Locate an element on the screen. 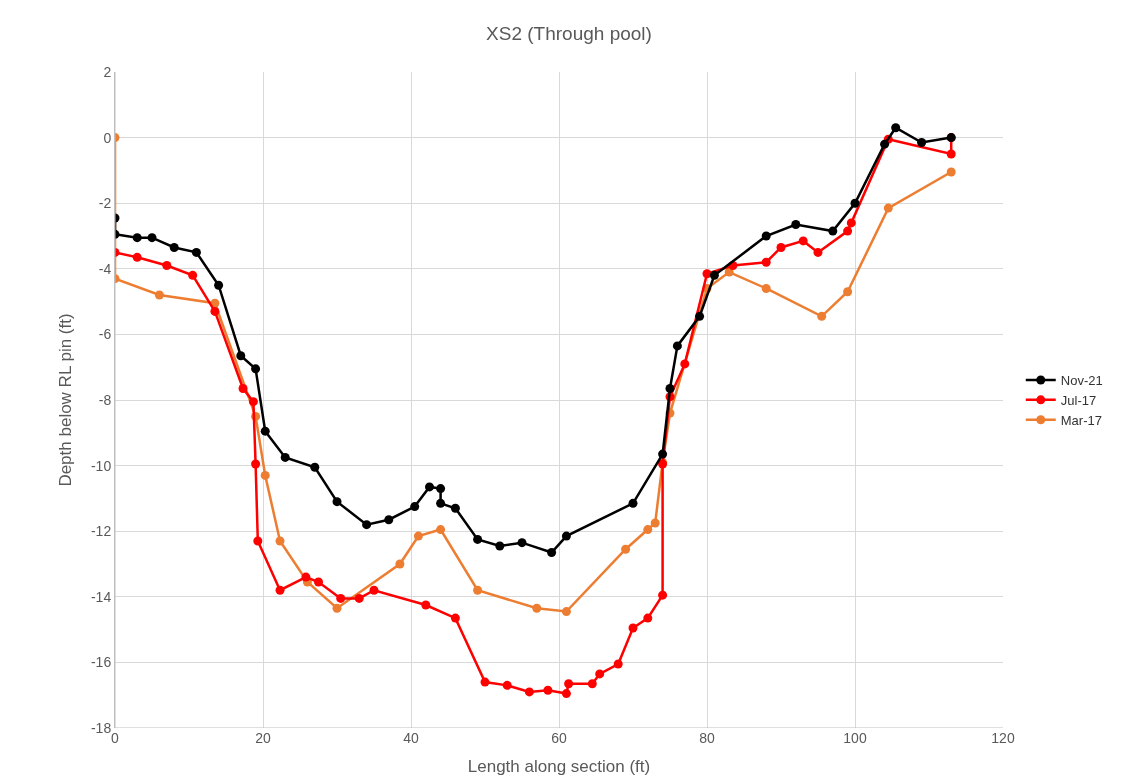 The height and width of the screenshot is (776, 1138). y-tick-label: 2 is located at coordinates (107, 71).